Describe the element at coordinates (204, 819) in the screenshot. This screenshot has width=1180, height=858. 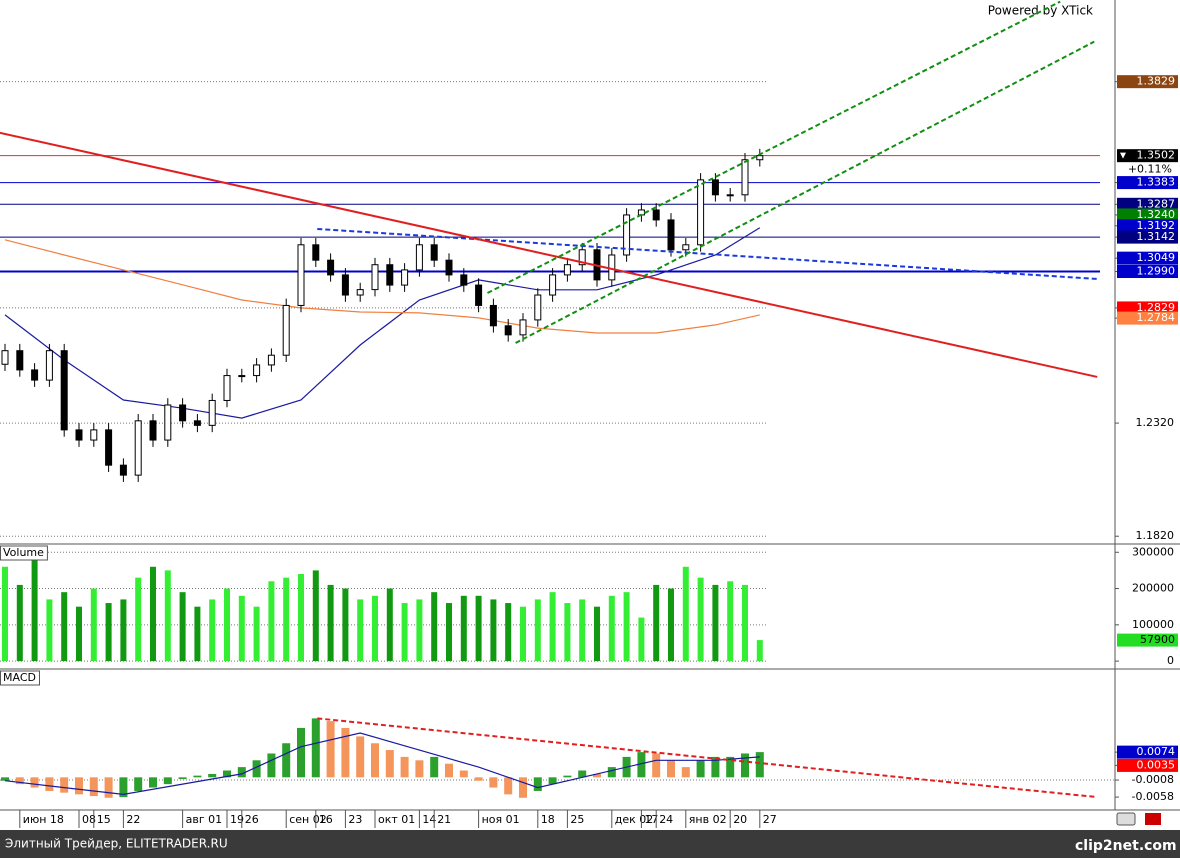
I see `x-tick-label: авг 01` at that location.